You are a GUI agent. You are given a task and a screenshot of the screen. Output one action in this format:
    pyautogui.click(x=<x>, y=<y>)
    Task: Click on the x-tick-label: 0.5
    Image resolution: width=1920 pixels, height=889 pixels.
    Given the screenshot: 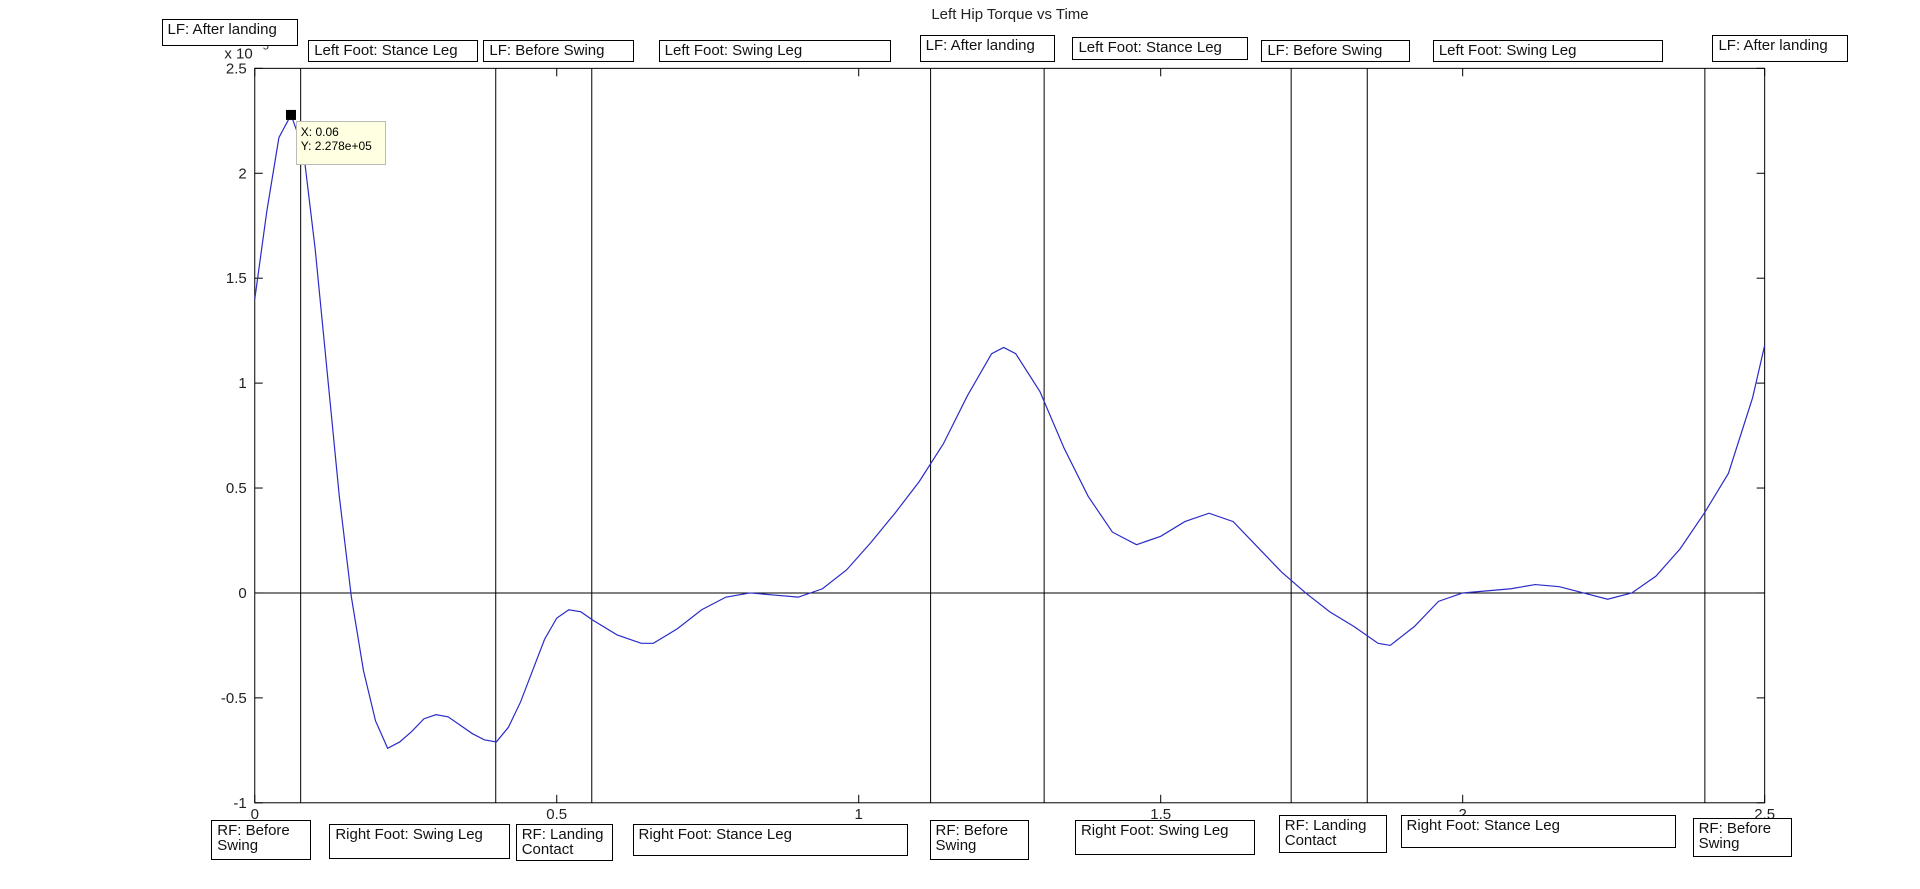 What is the action you would take?
    pyautogui.click(x=556, y=814)
    